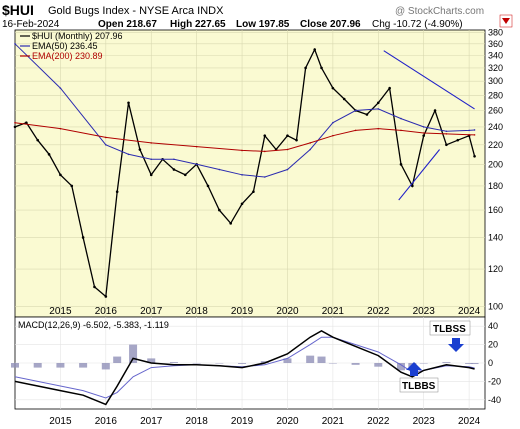 The image size is (520, 429). Describe the element at coordinates (494, 363) in the screenshot. I see `macd-y-axis: 40 20 0 -20 -40` at that location.